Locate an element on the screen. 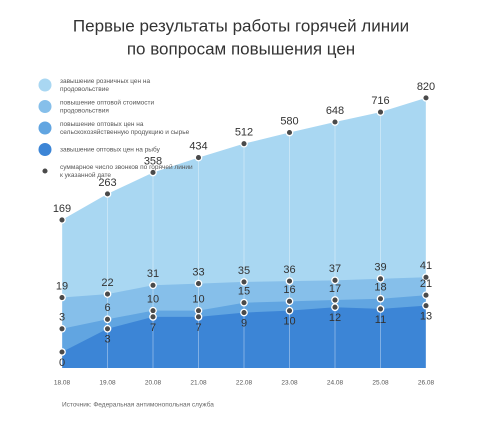 Image resolution: width=483 pixels, height=426 pixels. data-label: 17 is located at coordinates (335, 289).